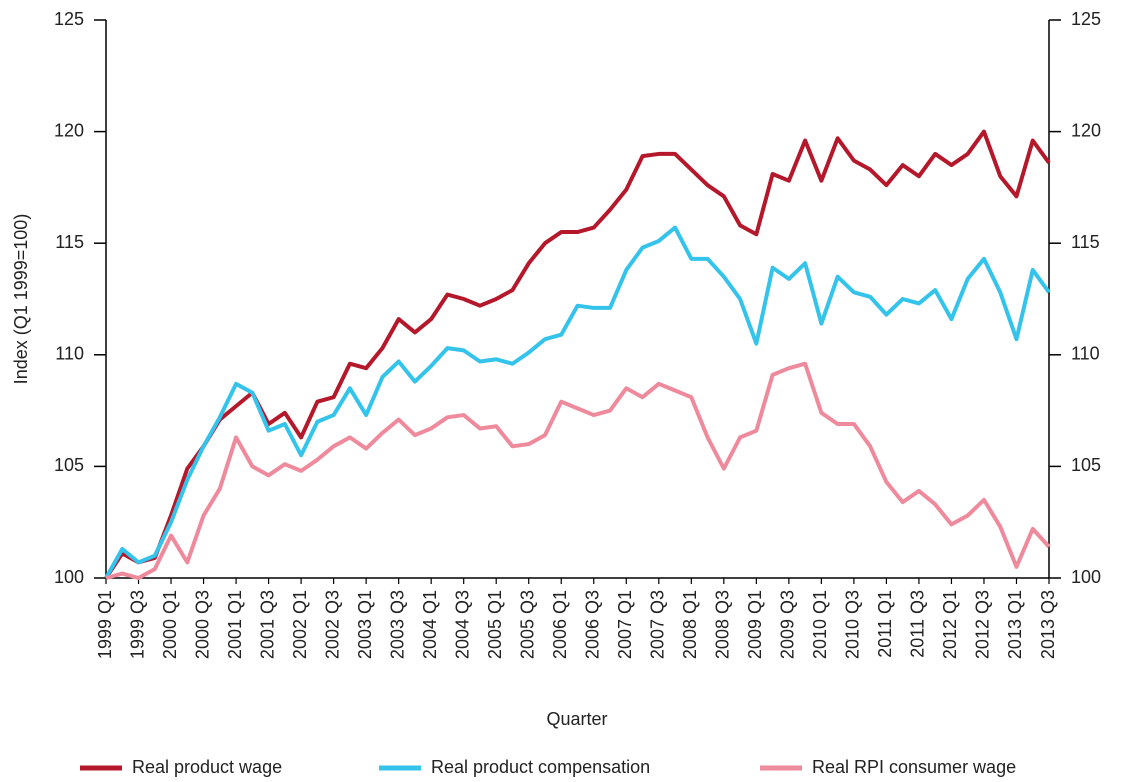 Image resolution: width=1128 pixels, height=782 pixels. What do you see at coordinates (576, 719) in the screenshot?
I see `x-axis-label: Quarter` at bounding box center [576, 719].